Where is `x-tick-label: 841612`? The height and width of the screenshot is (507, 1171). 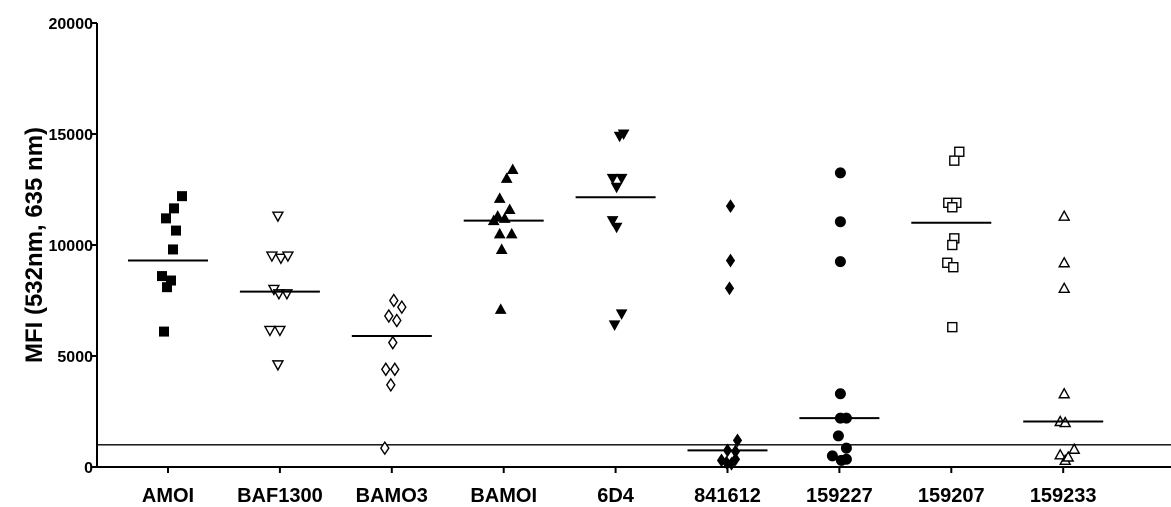 x-tick-label: 841612 is located at coordinates (727, 496).